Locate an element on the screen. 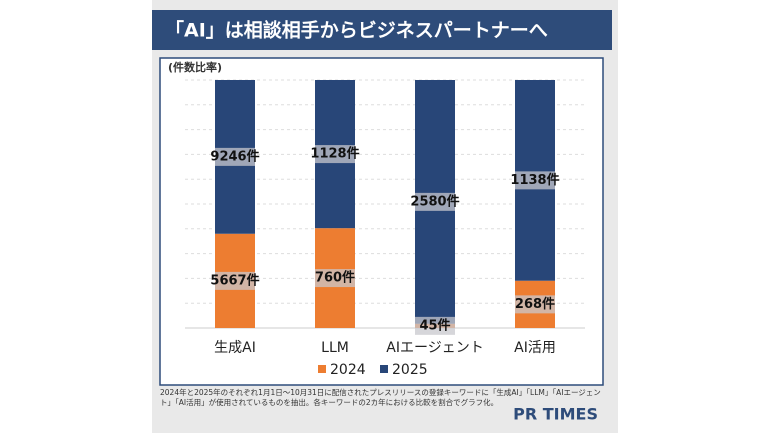  x-tick-label: AI活用 is located at coordinates (535, 348).